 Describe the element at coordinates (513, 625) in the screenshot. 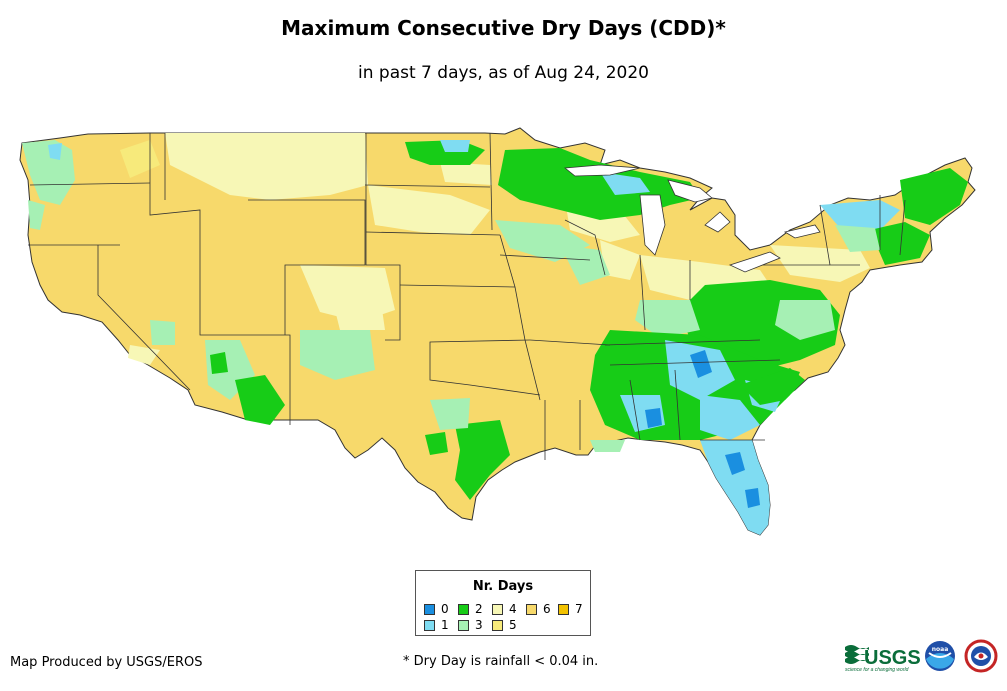

I see `legend-label: 5` at that location.